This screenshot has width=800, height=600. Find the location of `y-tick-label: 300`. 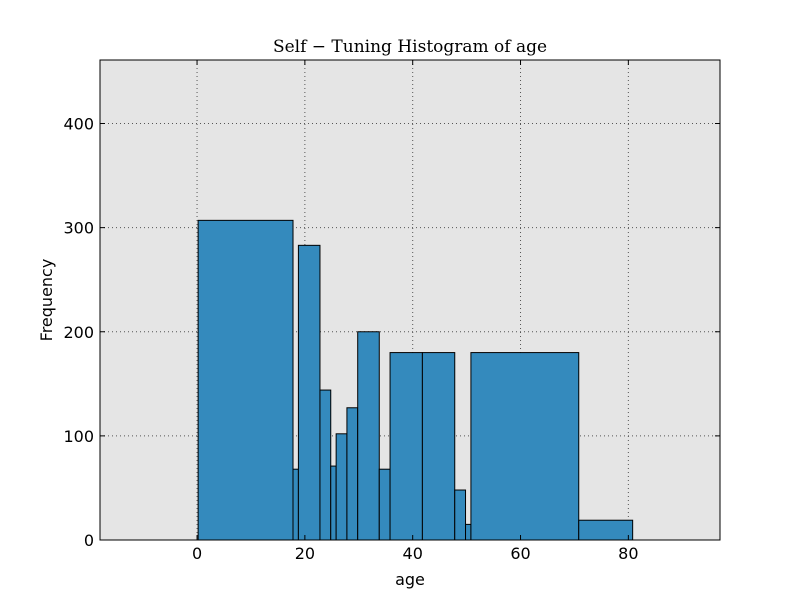

y-tick-label: 300 is located at coordinates (78, 228).